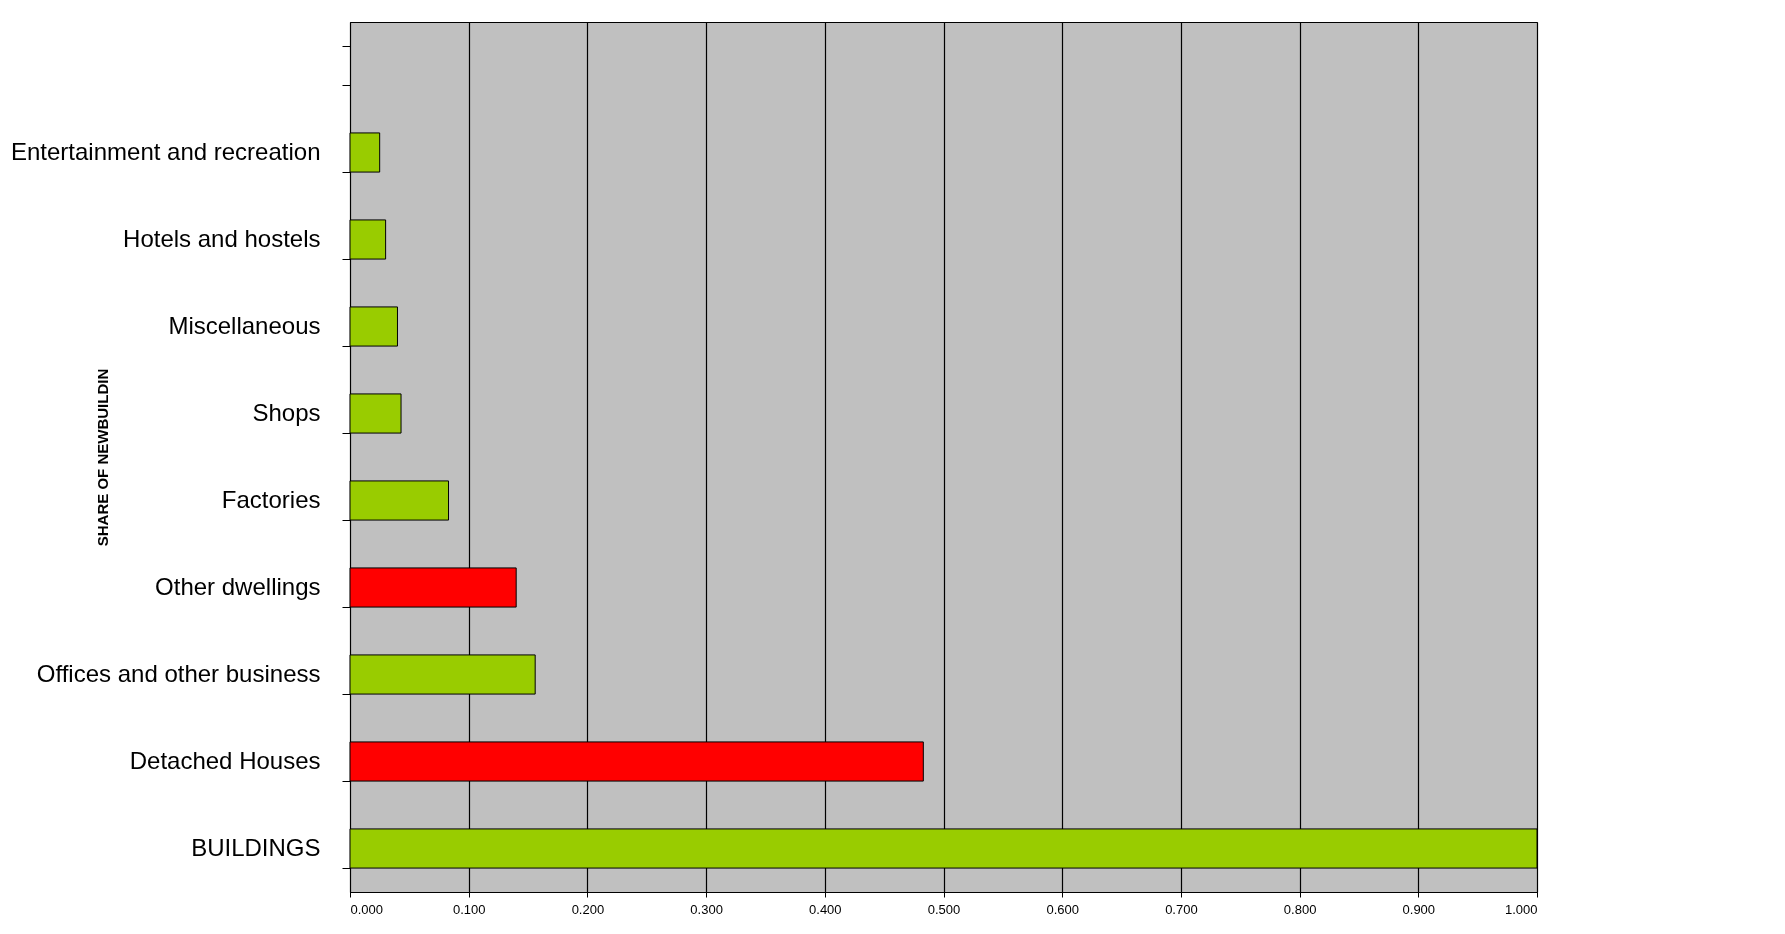 The width and height of the screenshot is (1785, 934). Describe the element at coordinates (286, 412) in the screenshot. I see `y-tick-label: Shops` at that location.